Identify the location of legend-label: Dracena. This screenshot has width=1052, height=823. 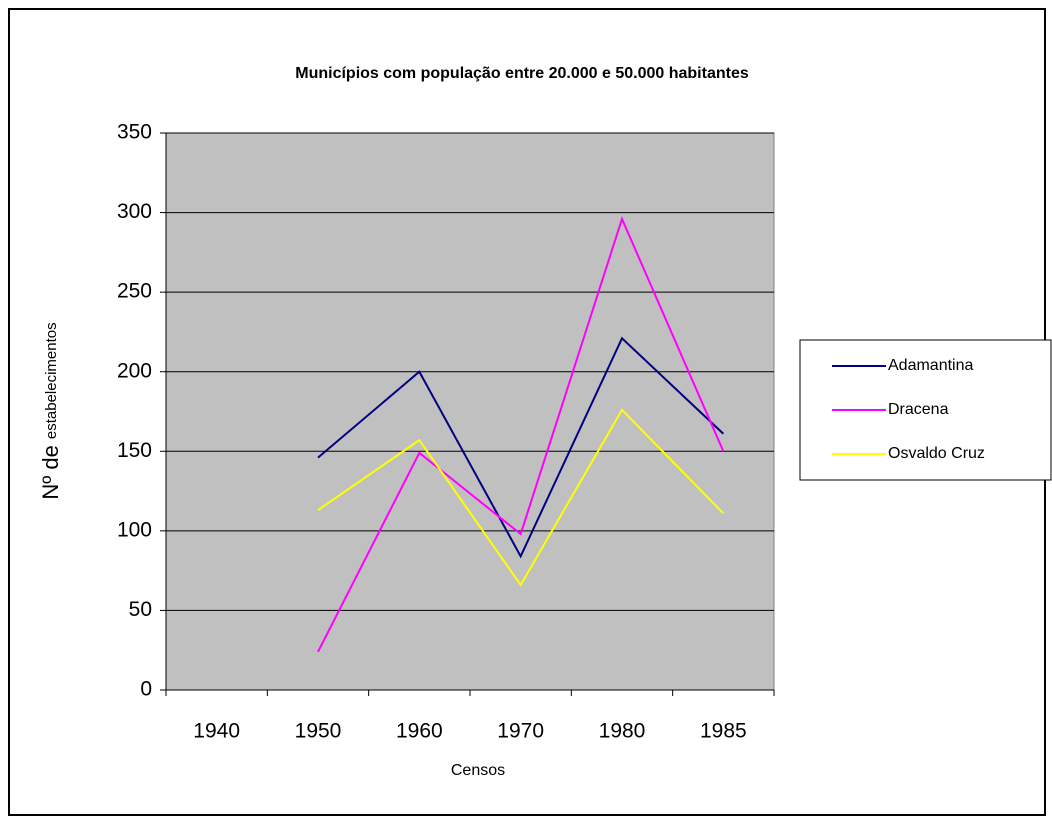
(918, 409).